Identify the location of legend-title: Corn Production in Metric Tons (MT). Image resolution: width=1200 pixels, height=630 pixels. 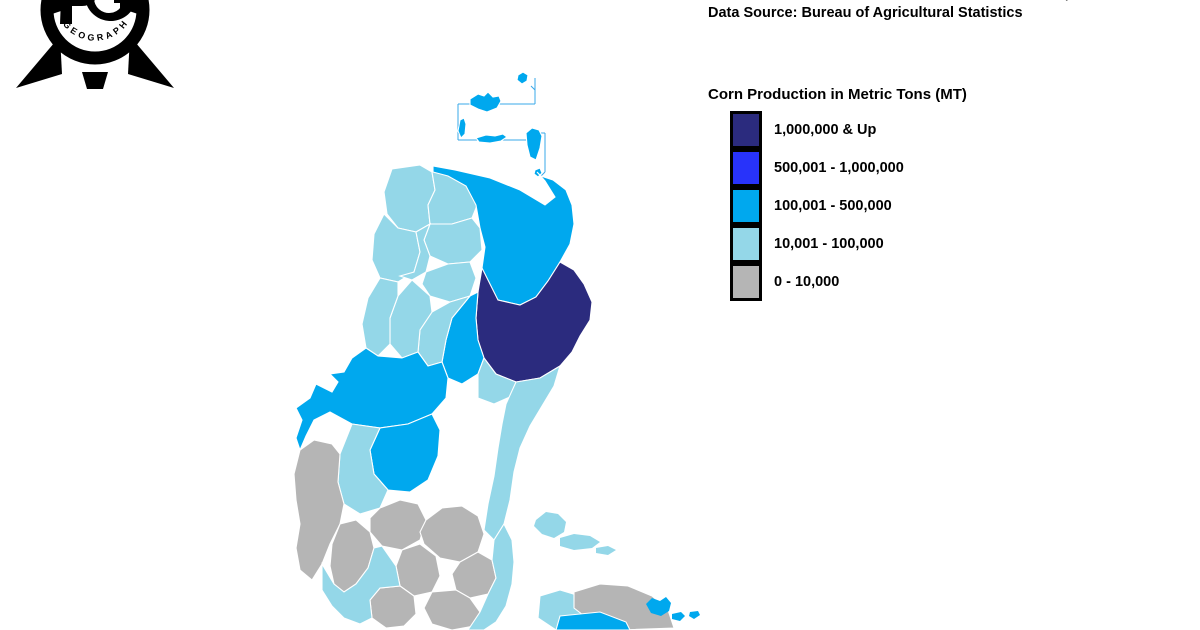
(837, 94).